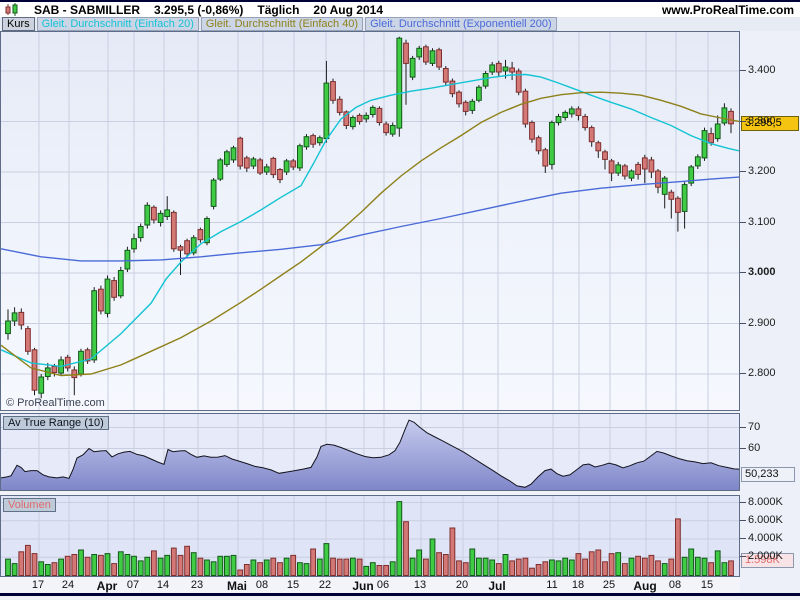 This screenshot has height=600, width=800. I want to click on date-axis-label: 22, so click(325, 585).